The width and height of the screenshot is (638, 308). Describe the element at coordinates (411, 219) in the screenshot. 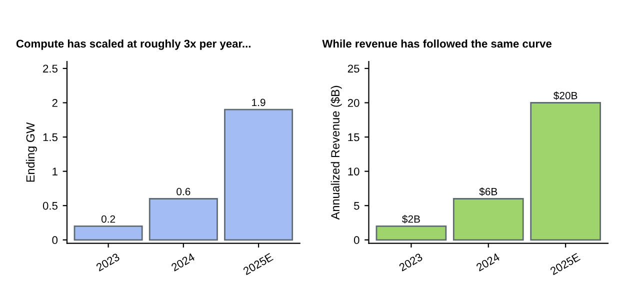

I see `data-label: $2B` at that location.